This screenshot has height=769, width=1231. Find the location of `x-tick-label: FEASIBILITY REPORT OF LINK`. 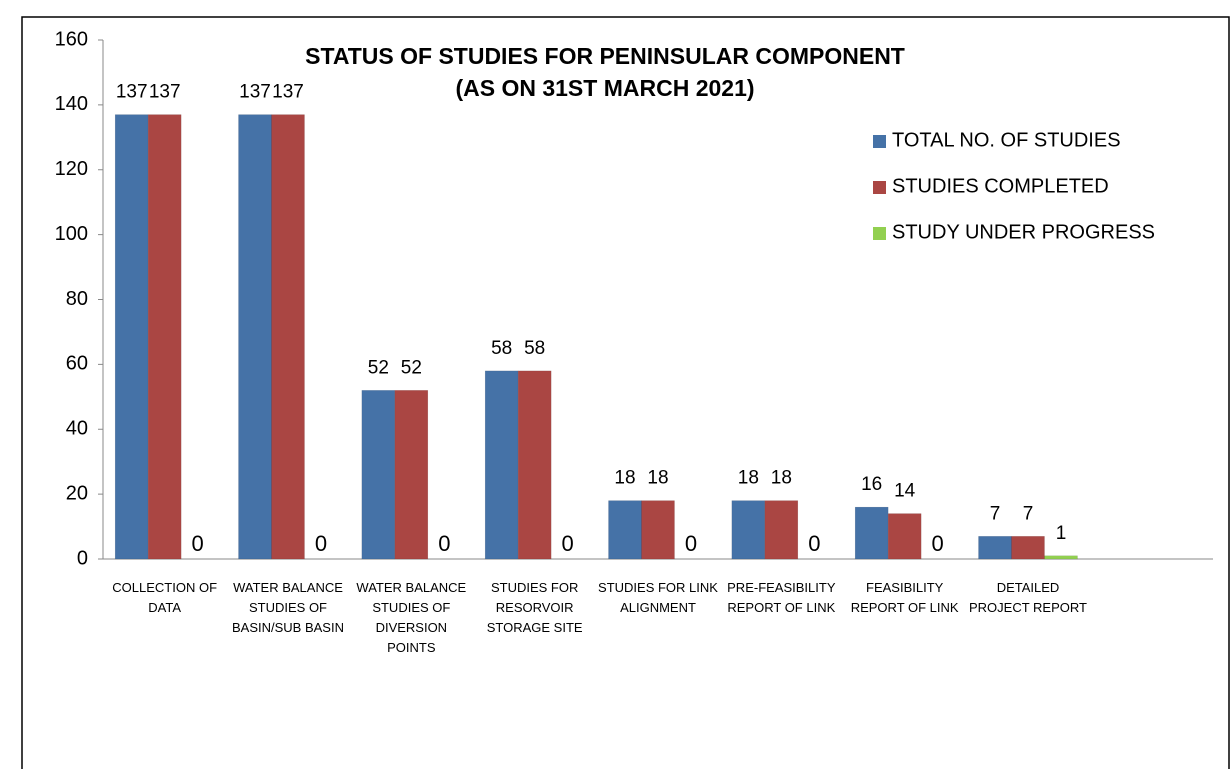

x-tick-label: FEASIBILITY REPORT OF LINK is located at coordinates (904, 597).